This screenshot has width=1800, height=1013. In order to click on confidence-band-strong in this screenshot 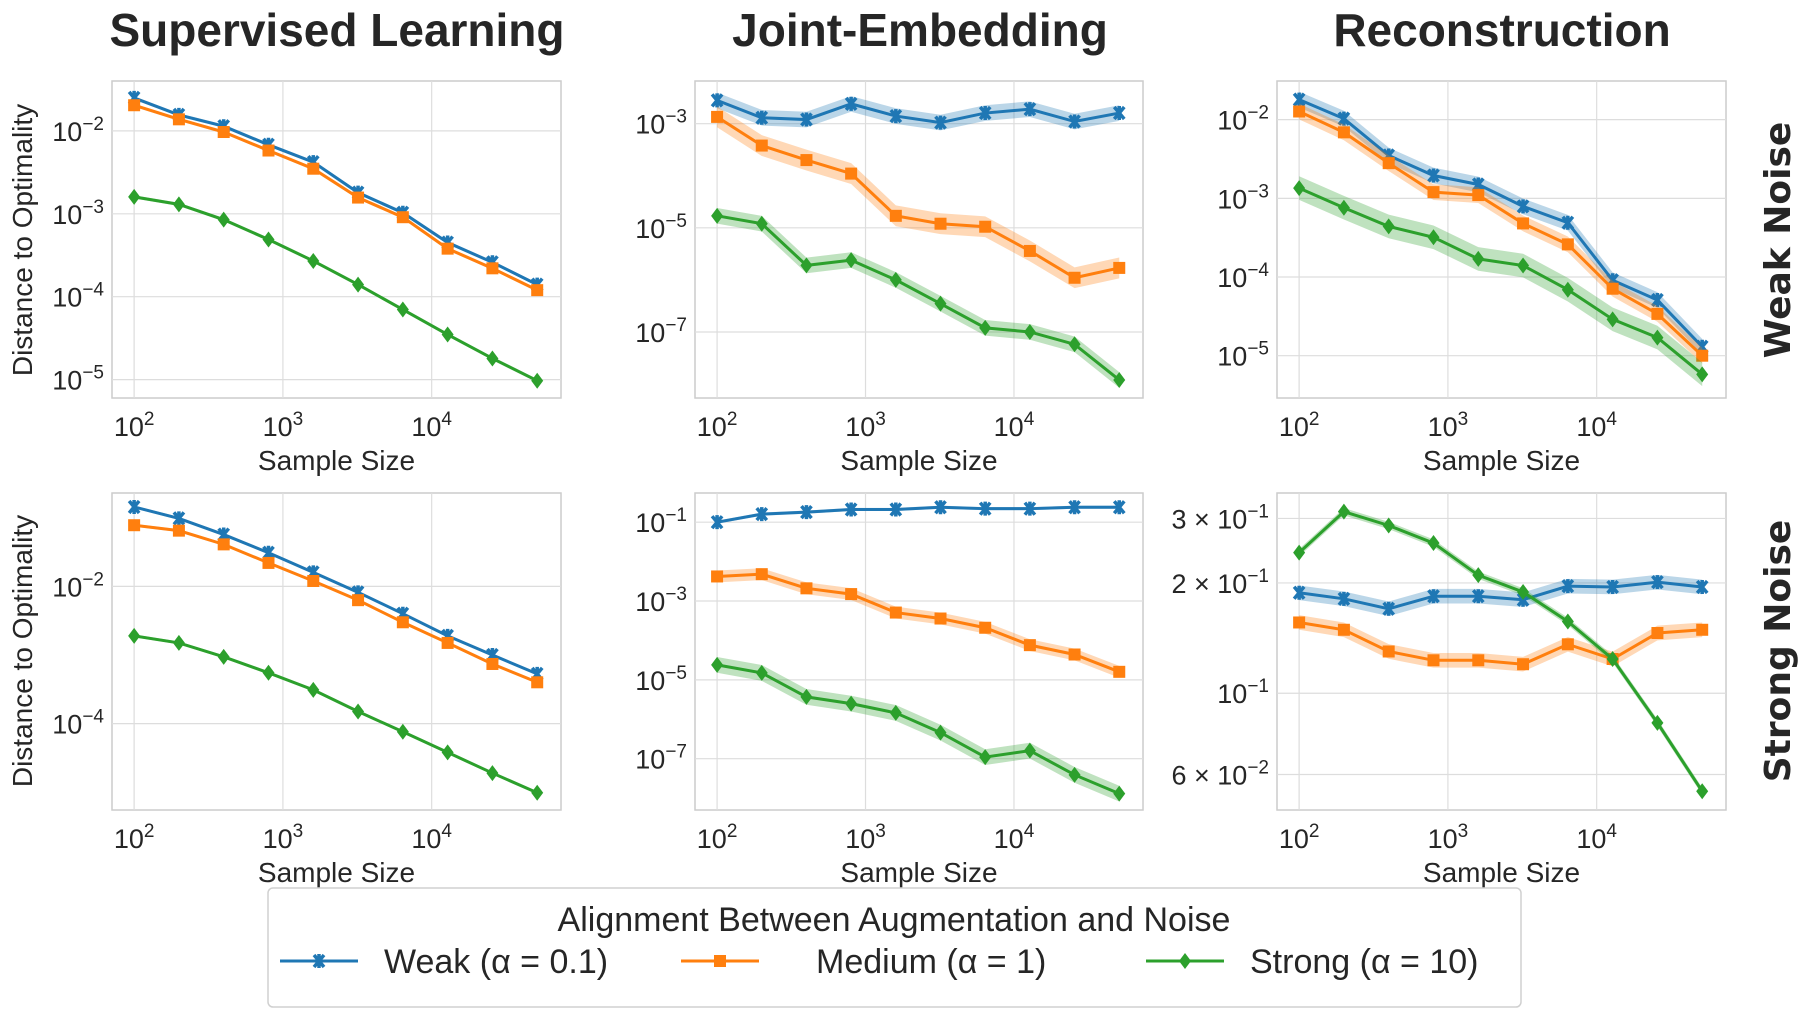, I will do `click(918, 729)`.